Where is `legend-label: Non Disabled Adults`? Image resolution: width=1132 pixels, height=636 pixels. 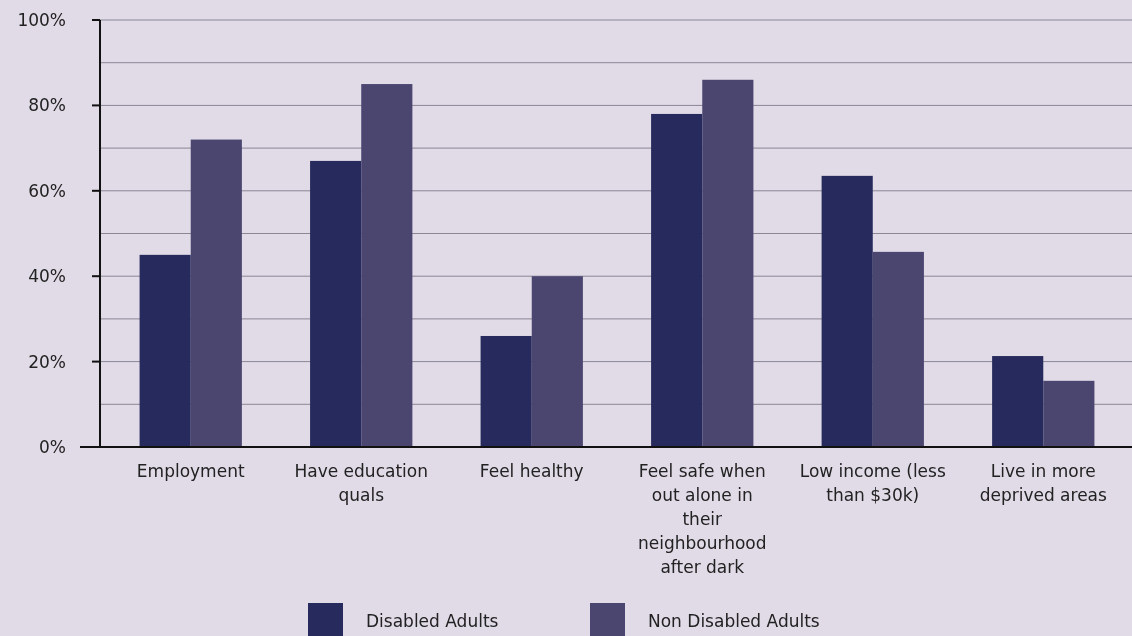
legend-label: Non Disabled Adults is located at coordinates (734, 620).